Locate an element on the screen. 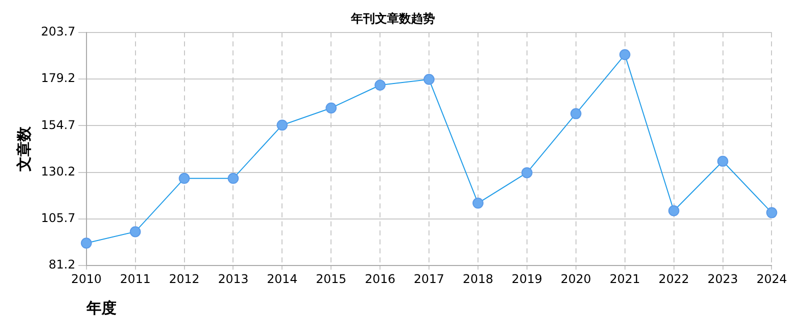 The height and width of the screenshot is (330, 798). y-axis-title: 文章数 is located at coordinates (23, 149).